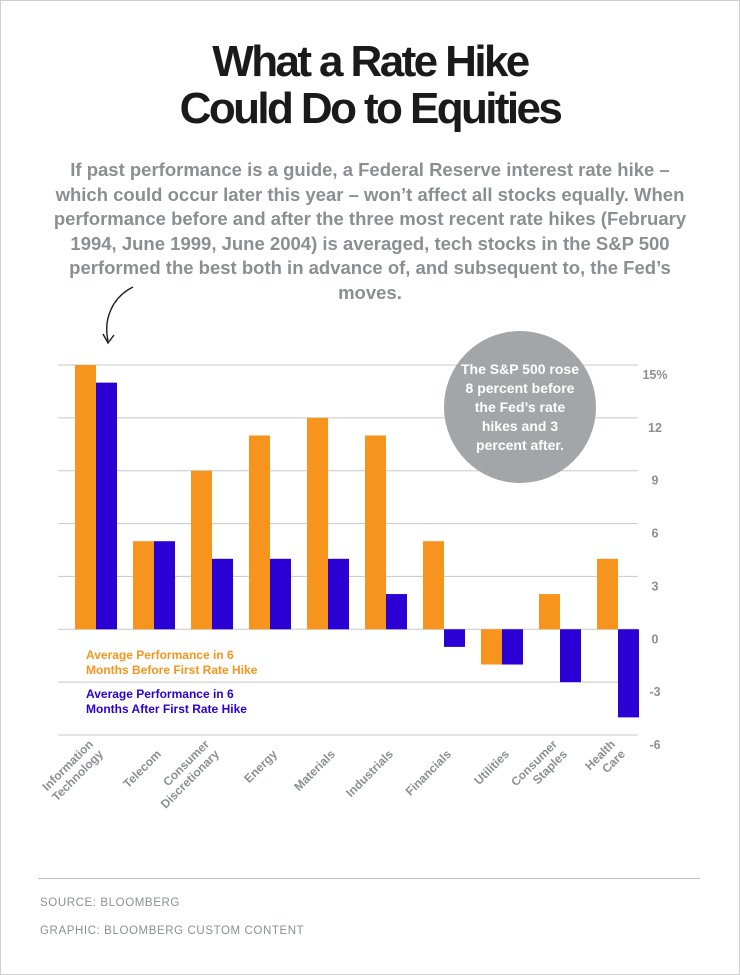 The height and width of the screenshot is (975, 740). Describe the element at coordinates (108, 339) in the screenshot. I see `pointer-arrowhead-icon` at that location.